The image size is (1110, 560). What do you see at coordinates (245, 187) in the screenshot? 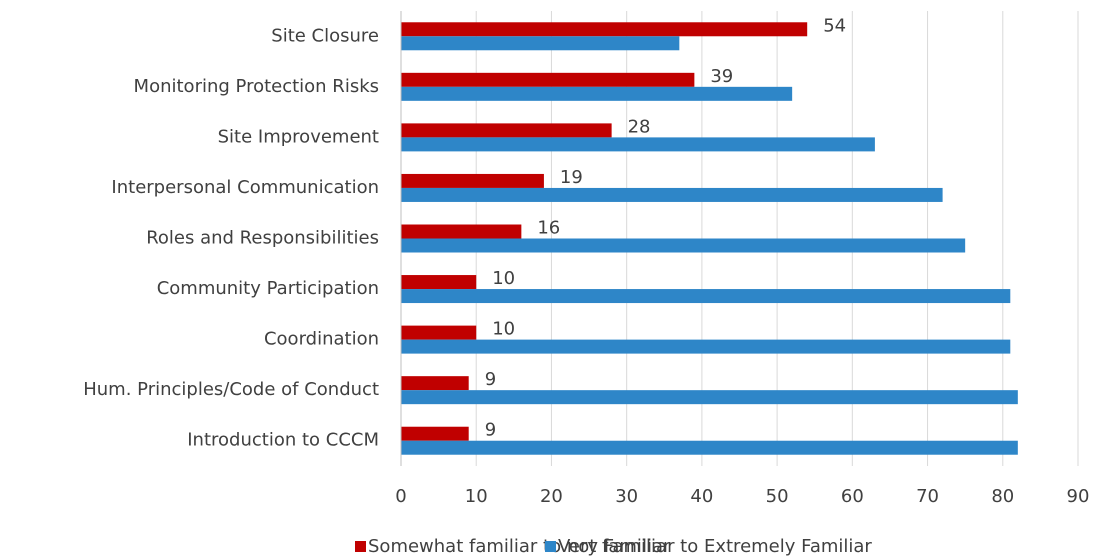
I see `y-tick-label: Interpersonal Communication` at bounding box center [245, 187].